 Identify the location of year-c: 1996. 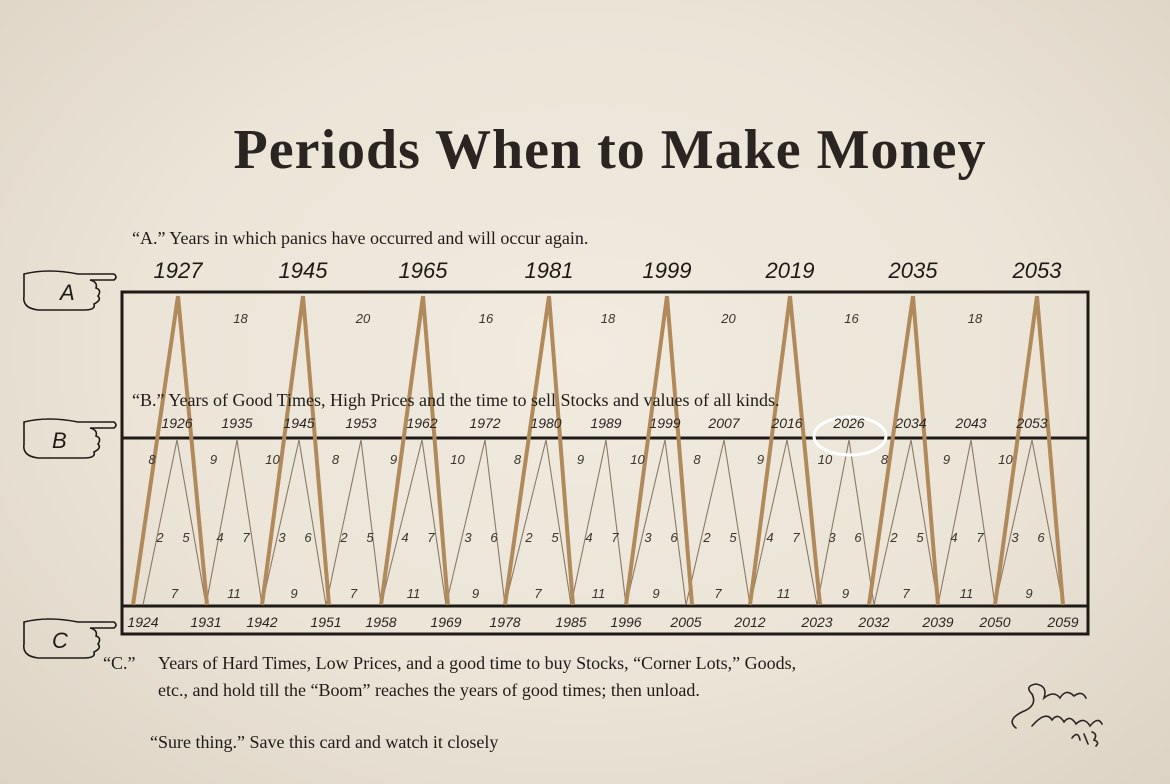
(626, 622).